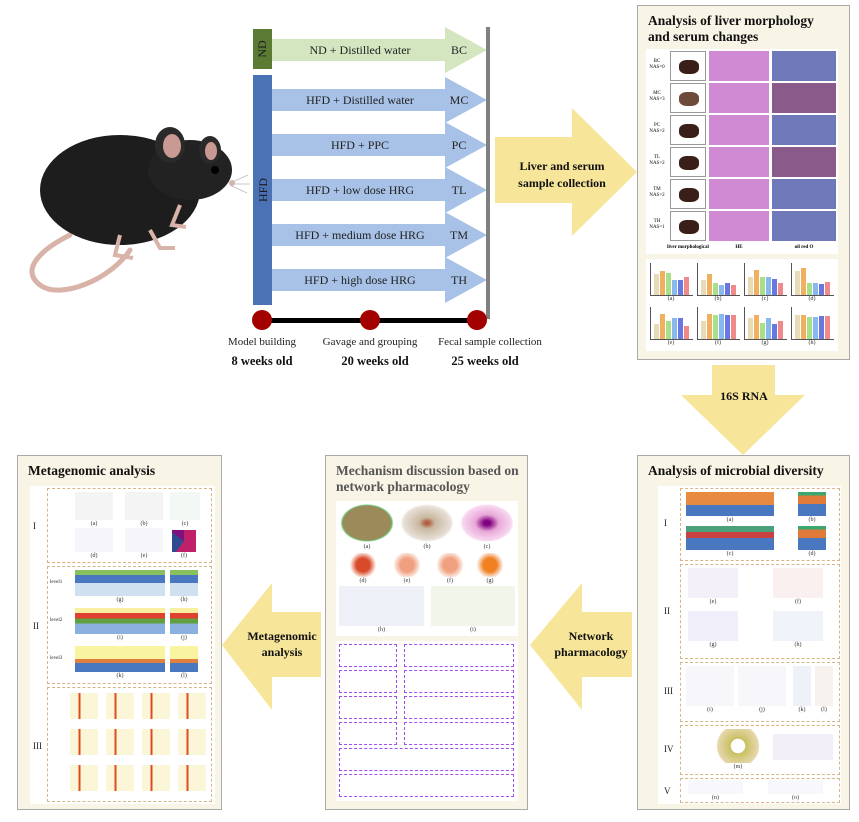 Image resolution: width=859 pixels, height=822 pixels. What do you see at coordinates (657, 65) in the screenshot?
I see `liver-group-label: BC NAS=0` at bounding box center [657, 65].